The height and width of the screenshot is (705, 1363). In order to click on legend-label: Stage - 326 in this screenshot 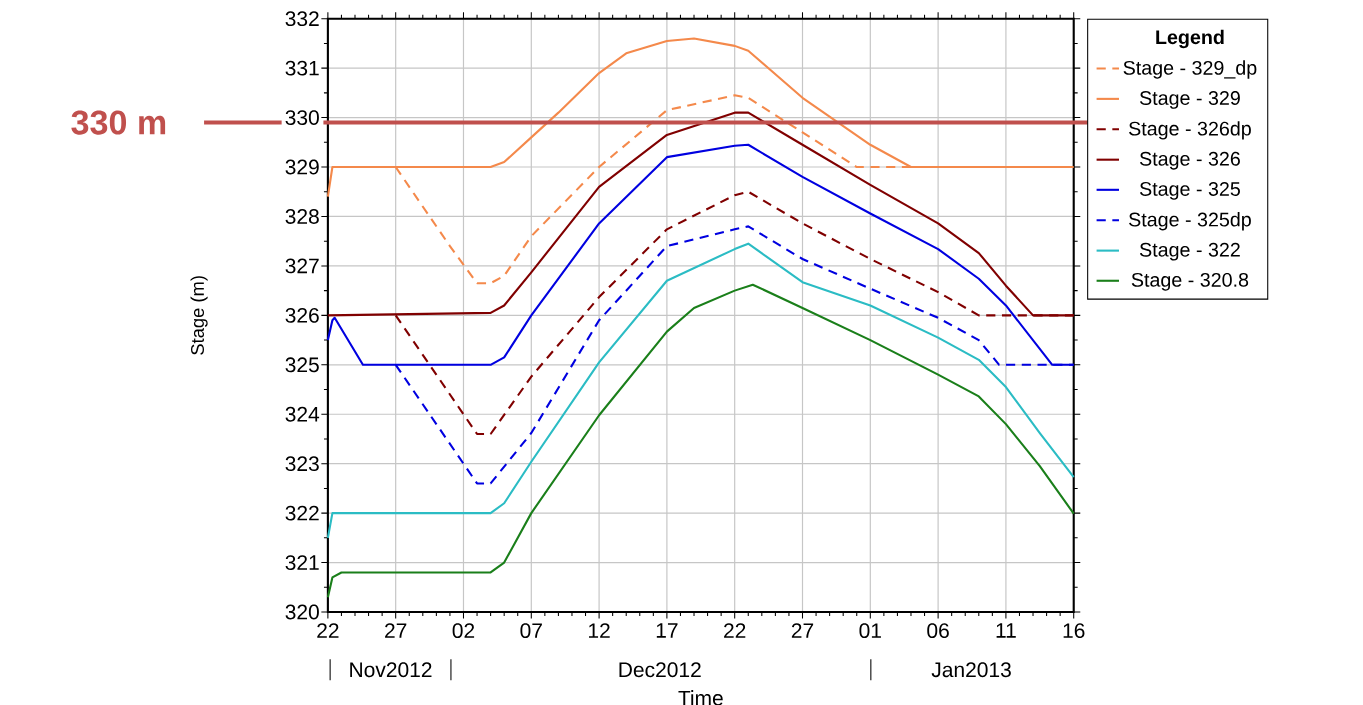, I will do `click(1189, 160)`.